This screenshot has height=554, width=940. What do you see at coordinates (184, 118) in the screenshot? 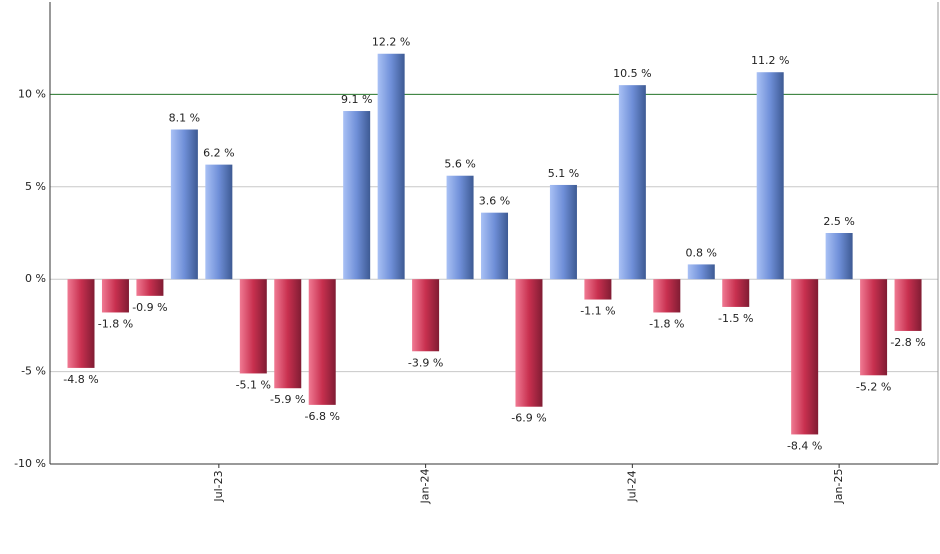
I see `value-label: 8.1 %` at bounding box center [184, 118].